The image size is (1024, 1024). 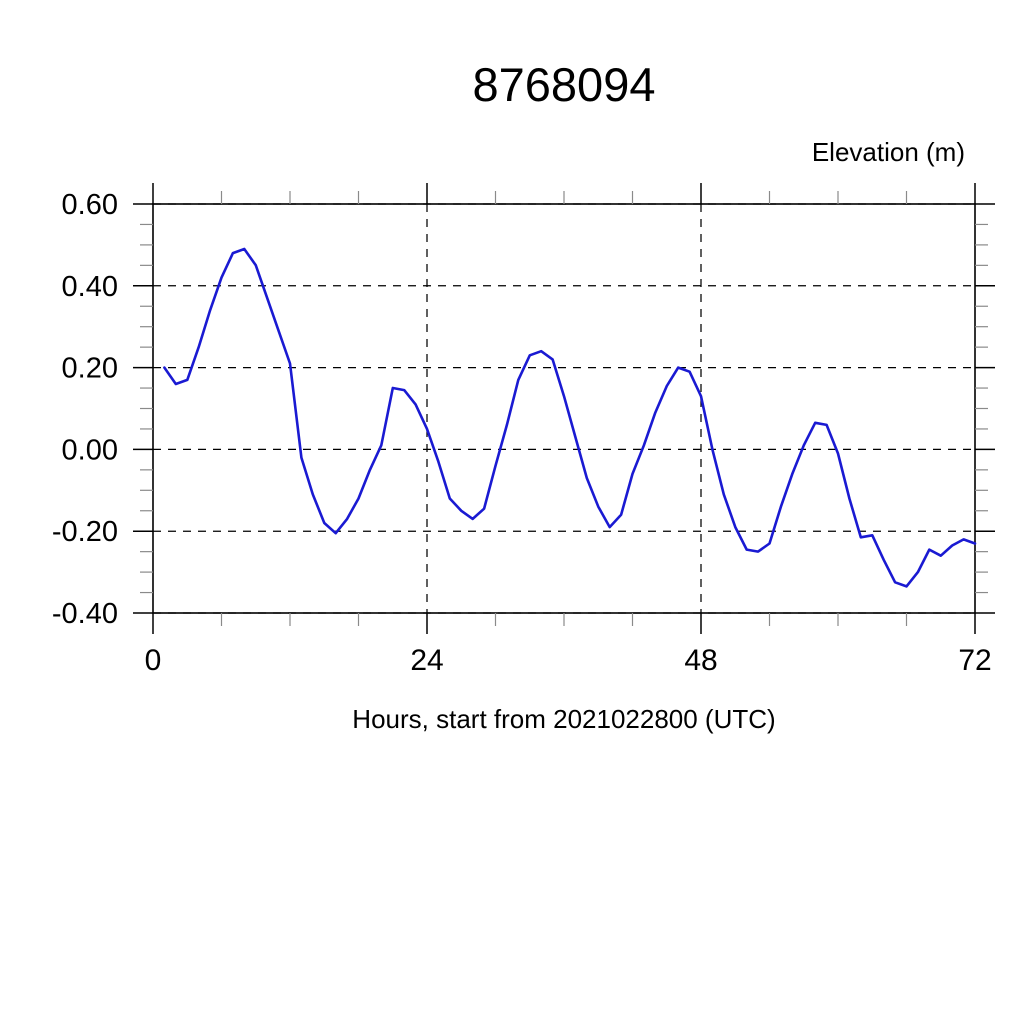 I want to click on x-tick-label: 72, so click(x=974, y=660).